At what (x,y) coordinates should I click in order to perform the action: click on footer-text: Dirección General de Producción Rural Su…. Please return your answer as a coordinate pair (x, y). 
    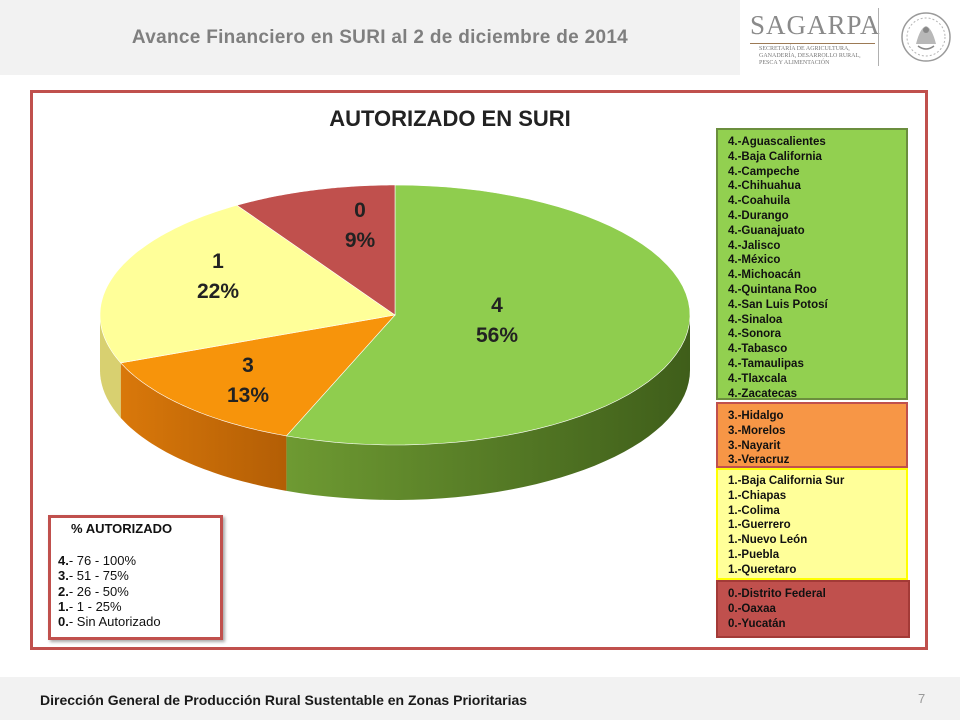
    Looking at the image, I should click on (284, 700).